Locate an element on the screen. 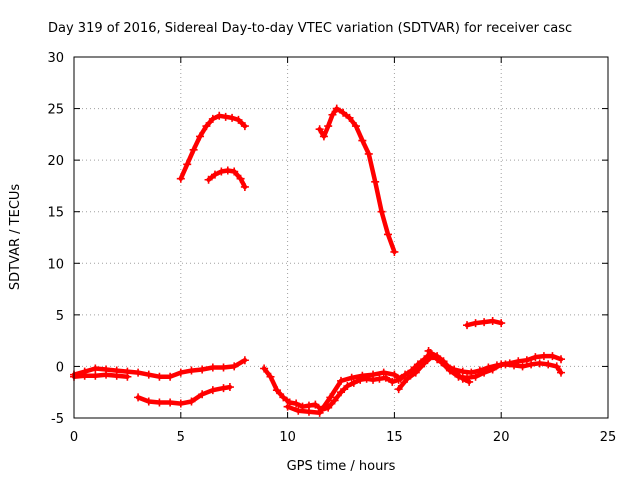 The image size is (640, 480). series-arc-mid is located at coordinates (484, 323).